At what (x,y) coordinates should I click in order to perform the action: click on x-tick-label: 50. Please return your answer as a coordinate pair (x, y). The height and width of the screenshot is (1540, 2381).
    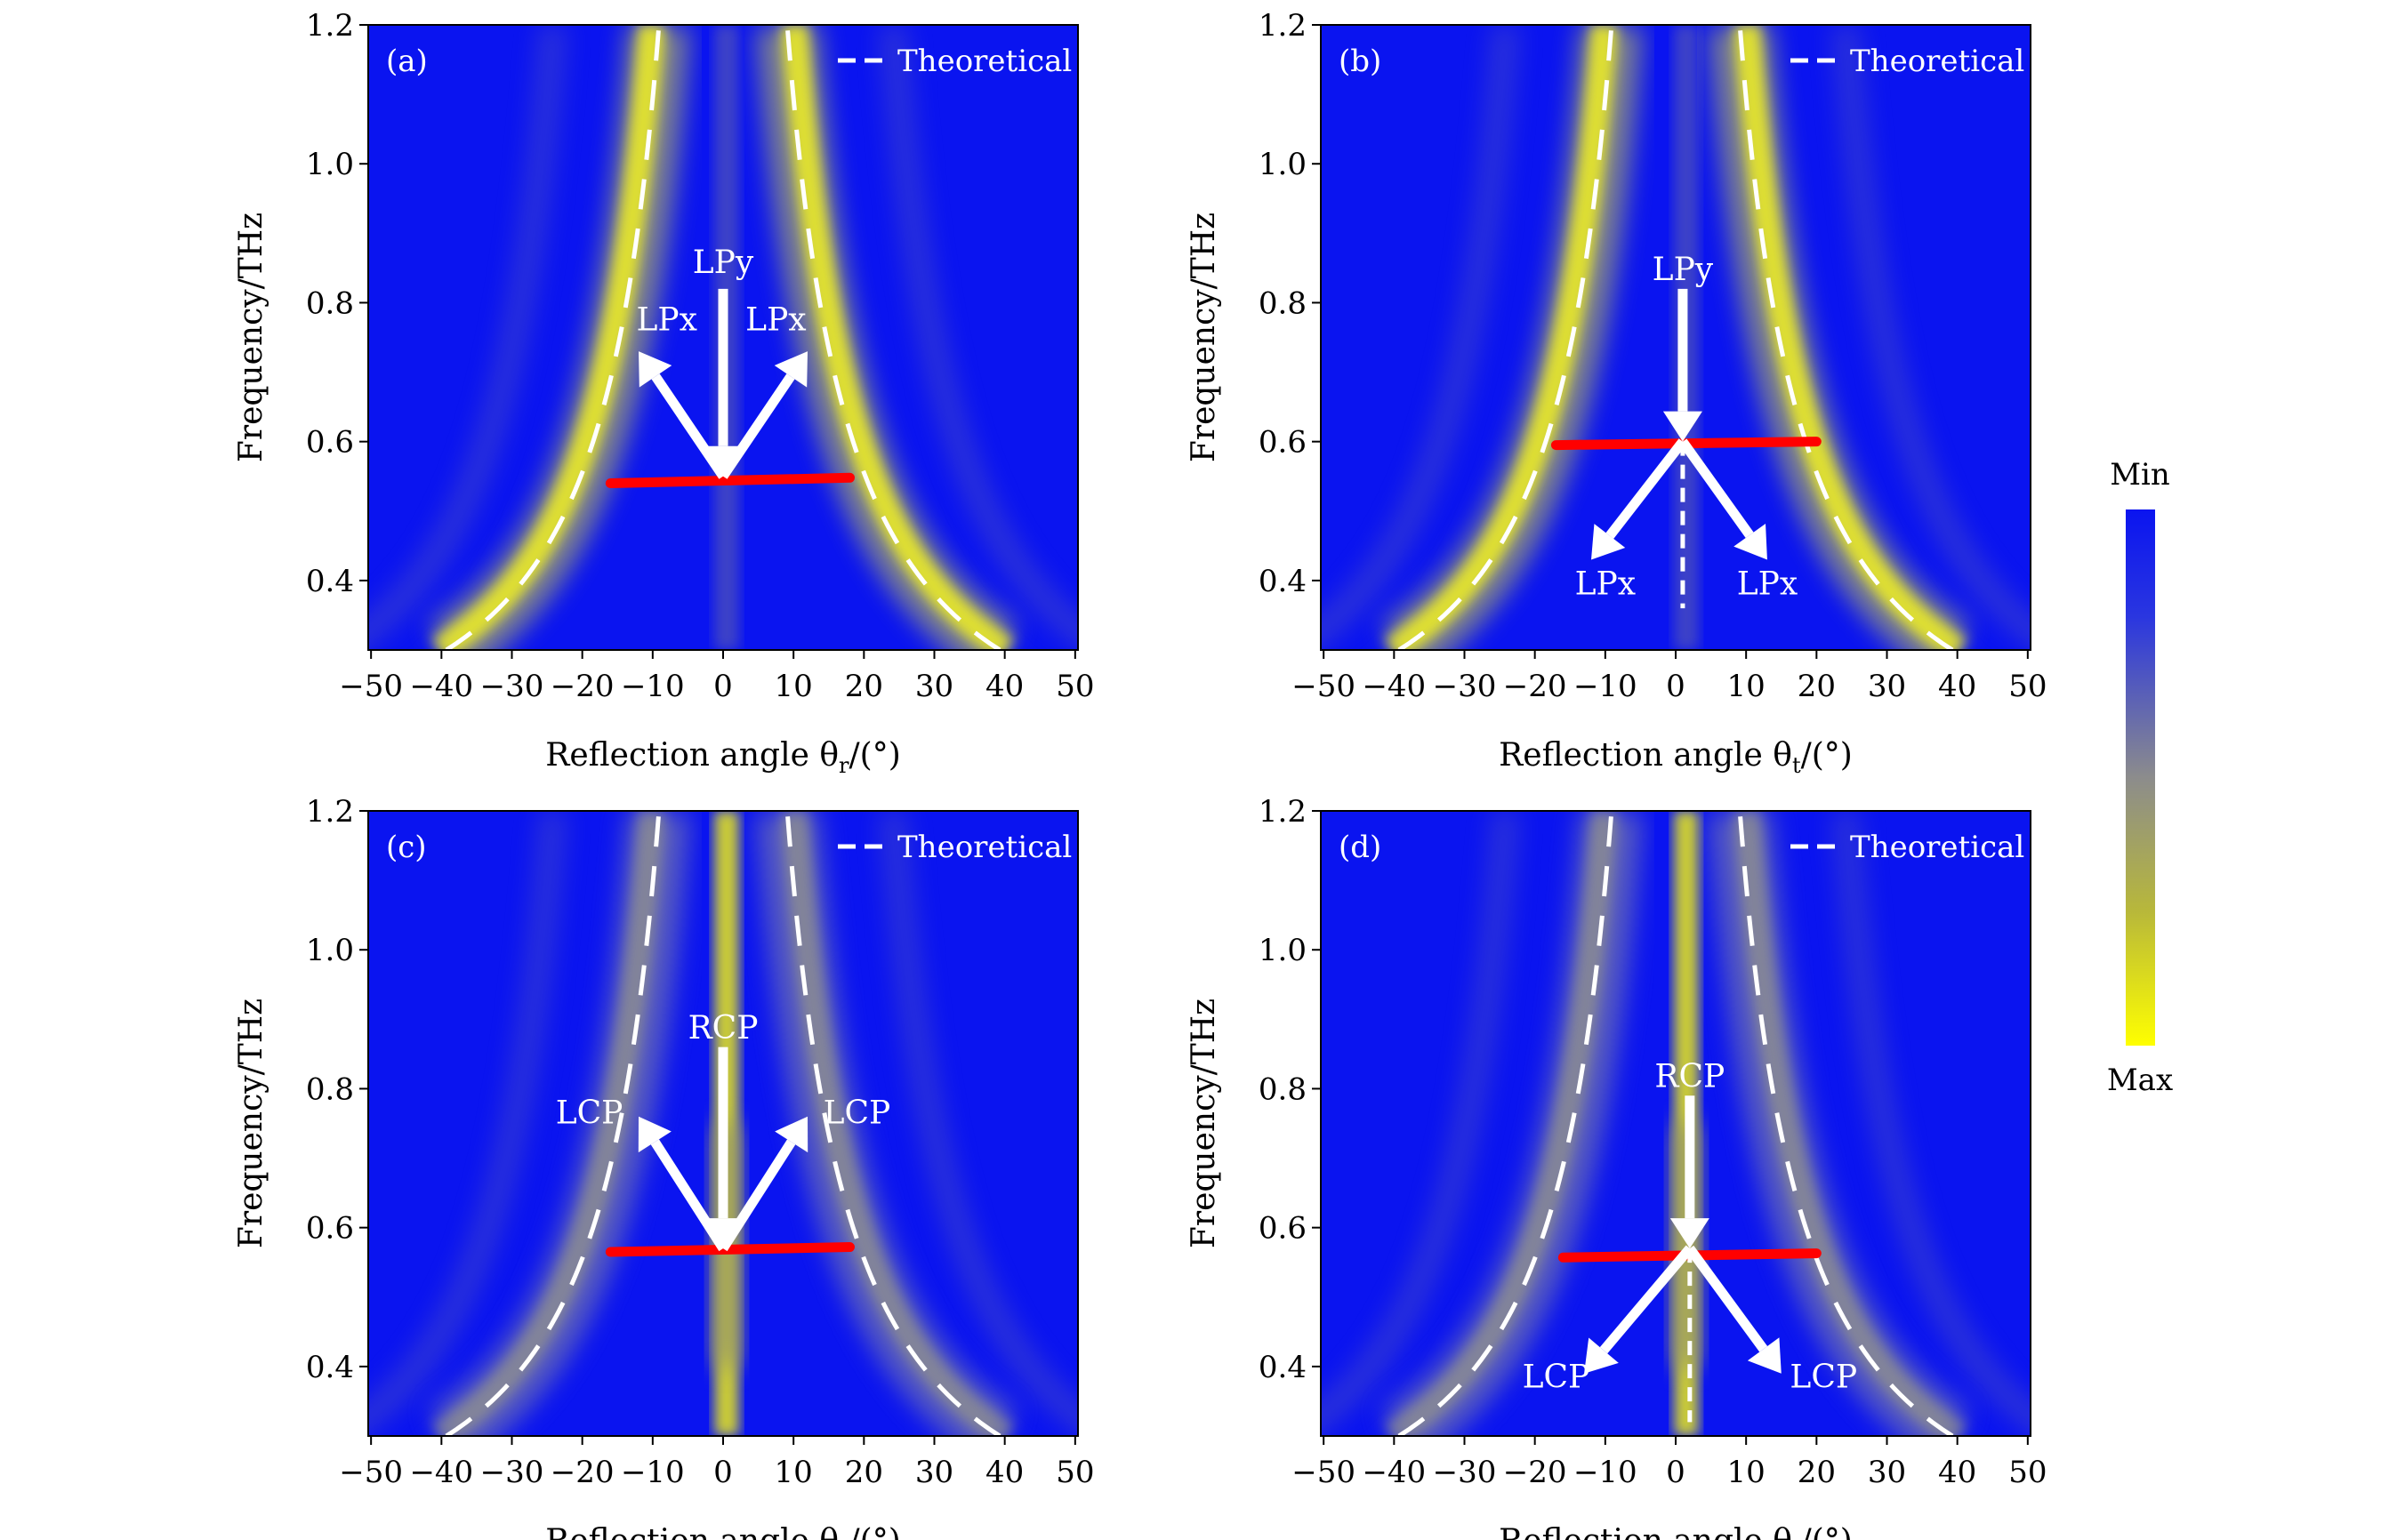
    Looking at the image, I should click on (1075, 687).